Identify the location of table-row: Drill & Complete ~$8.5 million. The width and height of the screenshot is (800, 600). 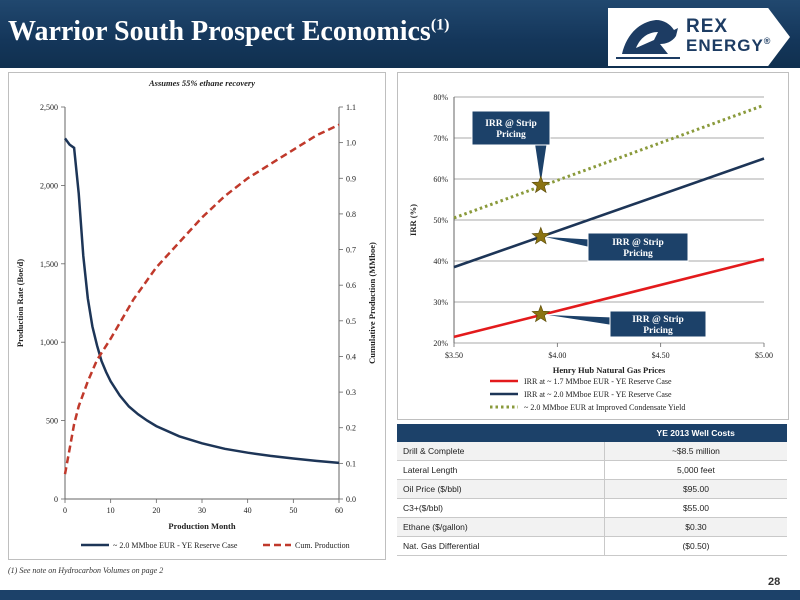
(592, 451).